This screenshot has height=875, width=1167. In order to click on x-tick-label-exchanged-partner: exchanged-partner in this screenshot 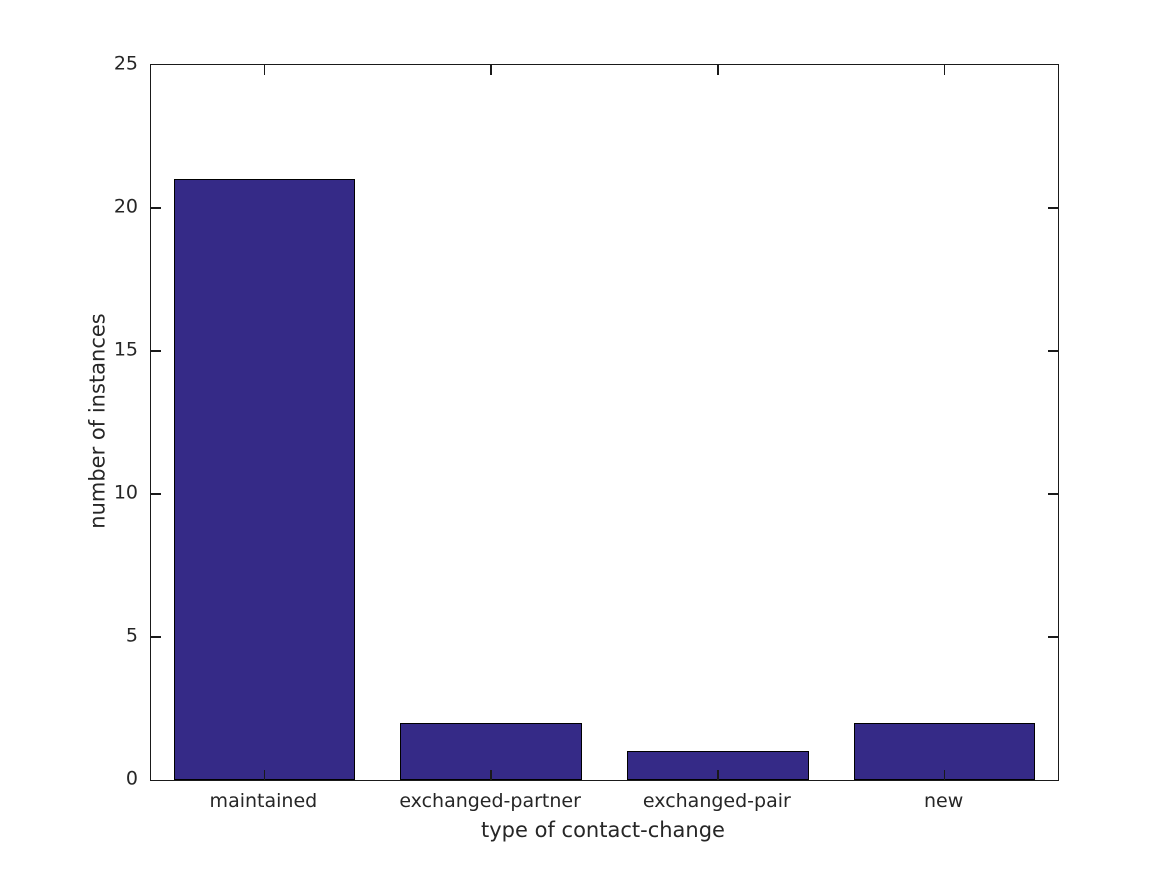, I will do `click(490, 801)`.